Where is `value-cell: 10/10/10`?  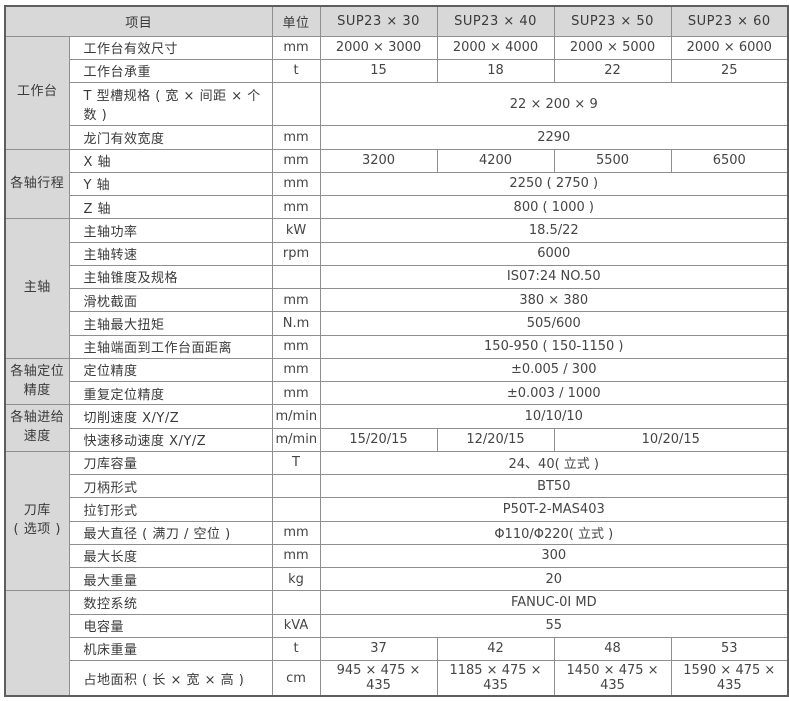 value-cell: 10/10/10 is located at coordinates (554, 416).